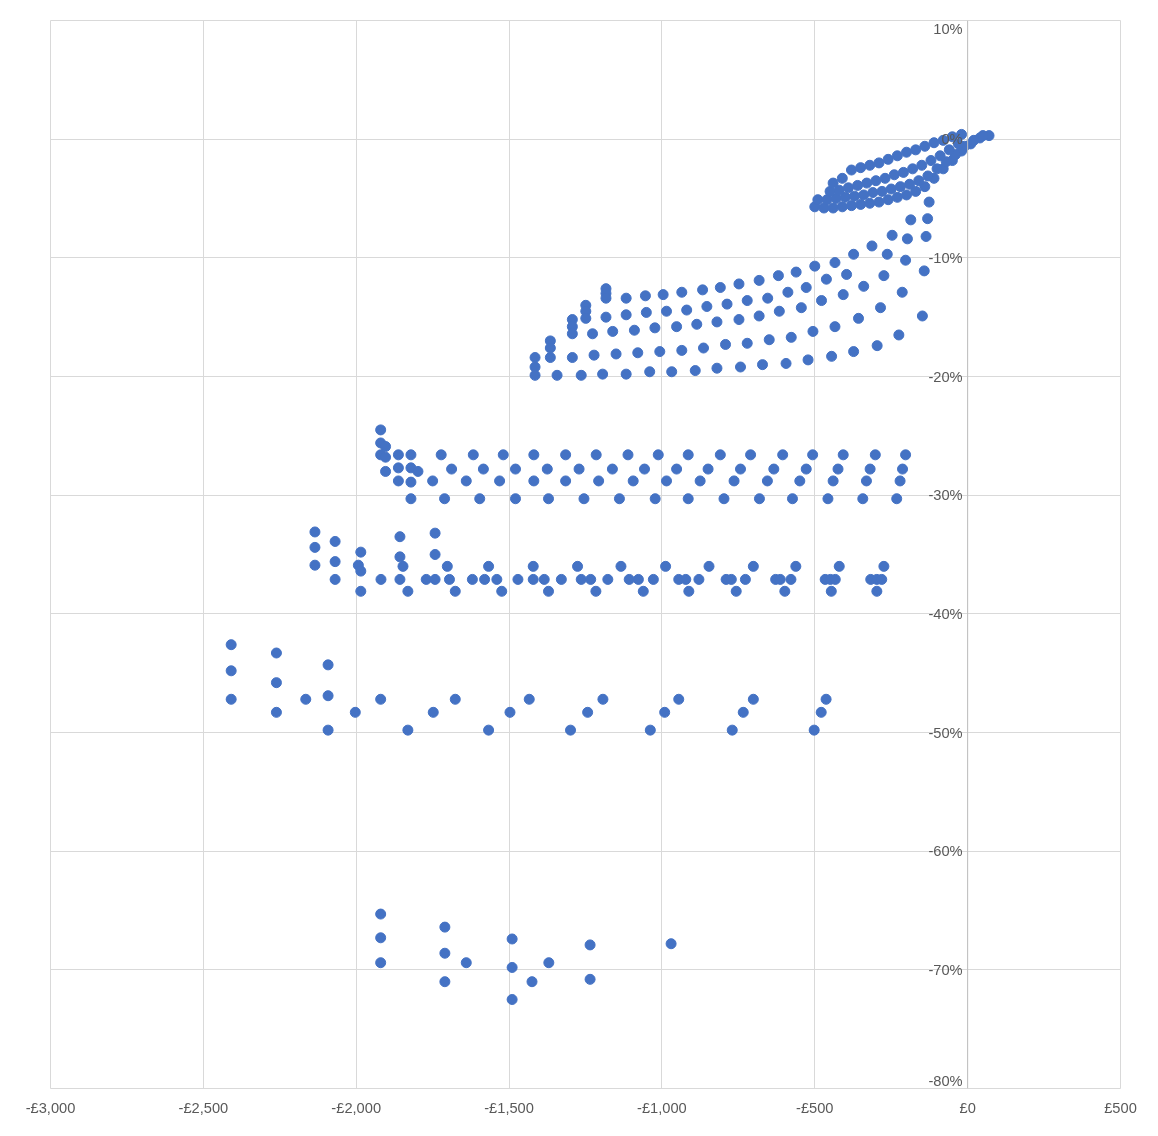 This screenshot has width=1158, height=1136. Describe the element at coordinates (945, 732) in the screenshot. I see `y-tick-label: -50%` at that location.